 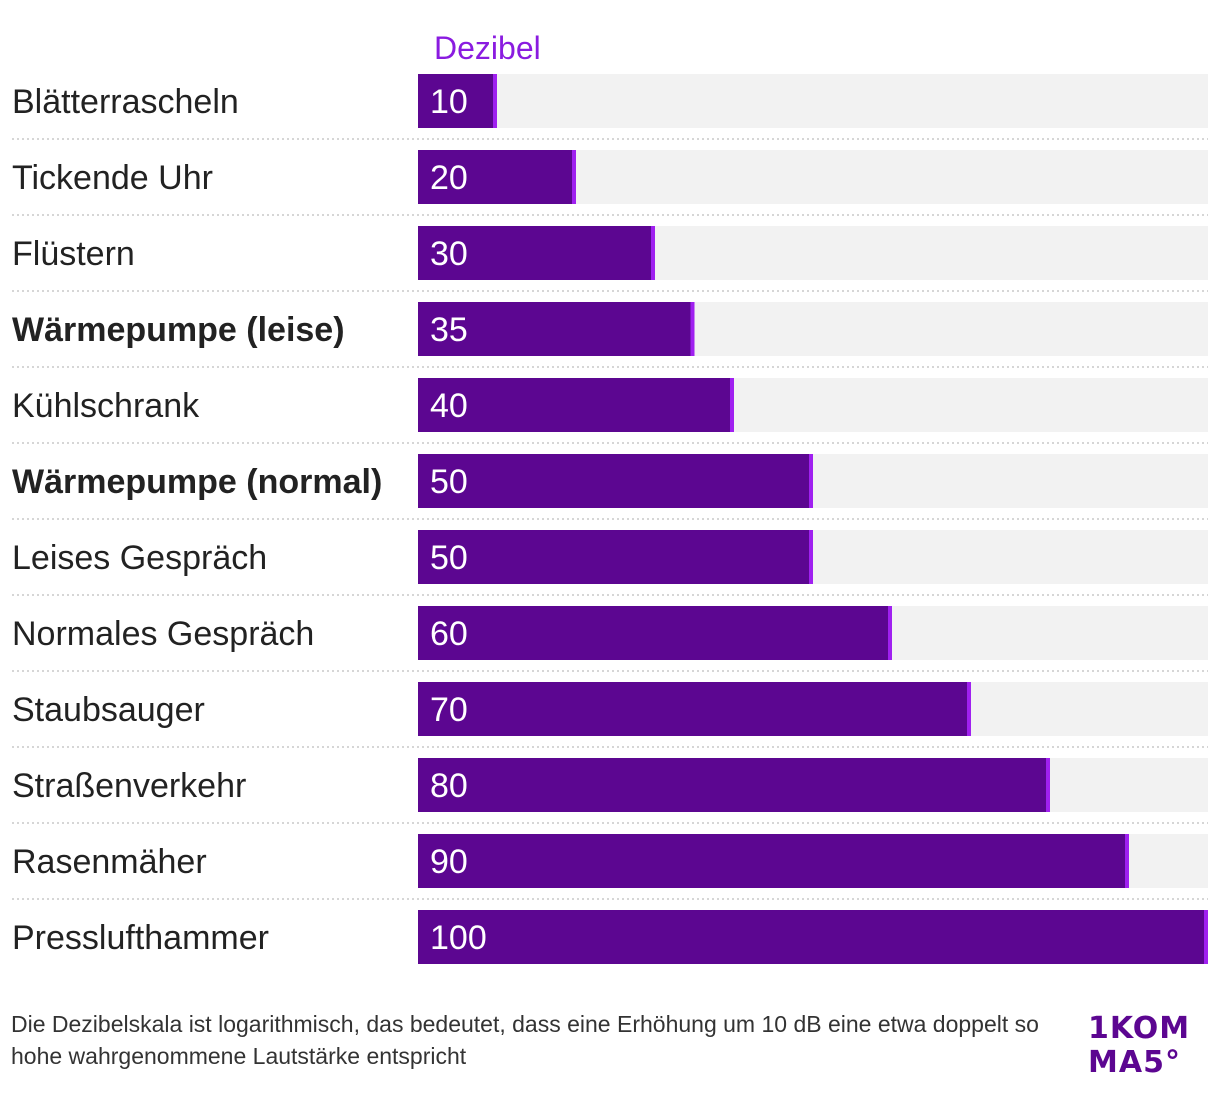 I want to click on category-label: Kühlschrank, so click(x=106, y=406).